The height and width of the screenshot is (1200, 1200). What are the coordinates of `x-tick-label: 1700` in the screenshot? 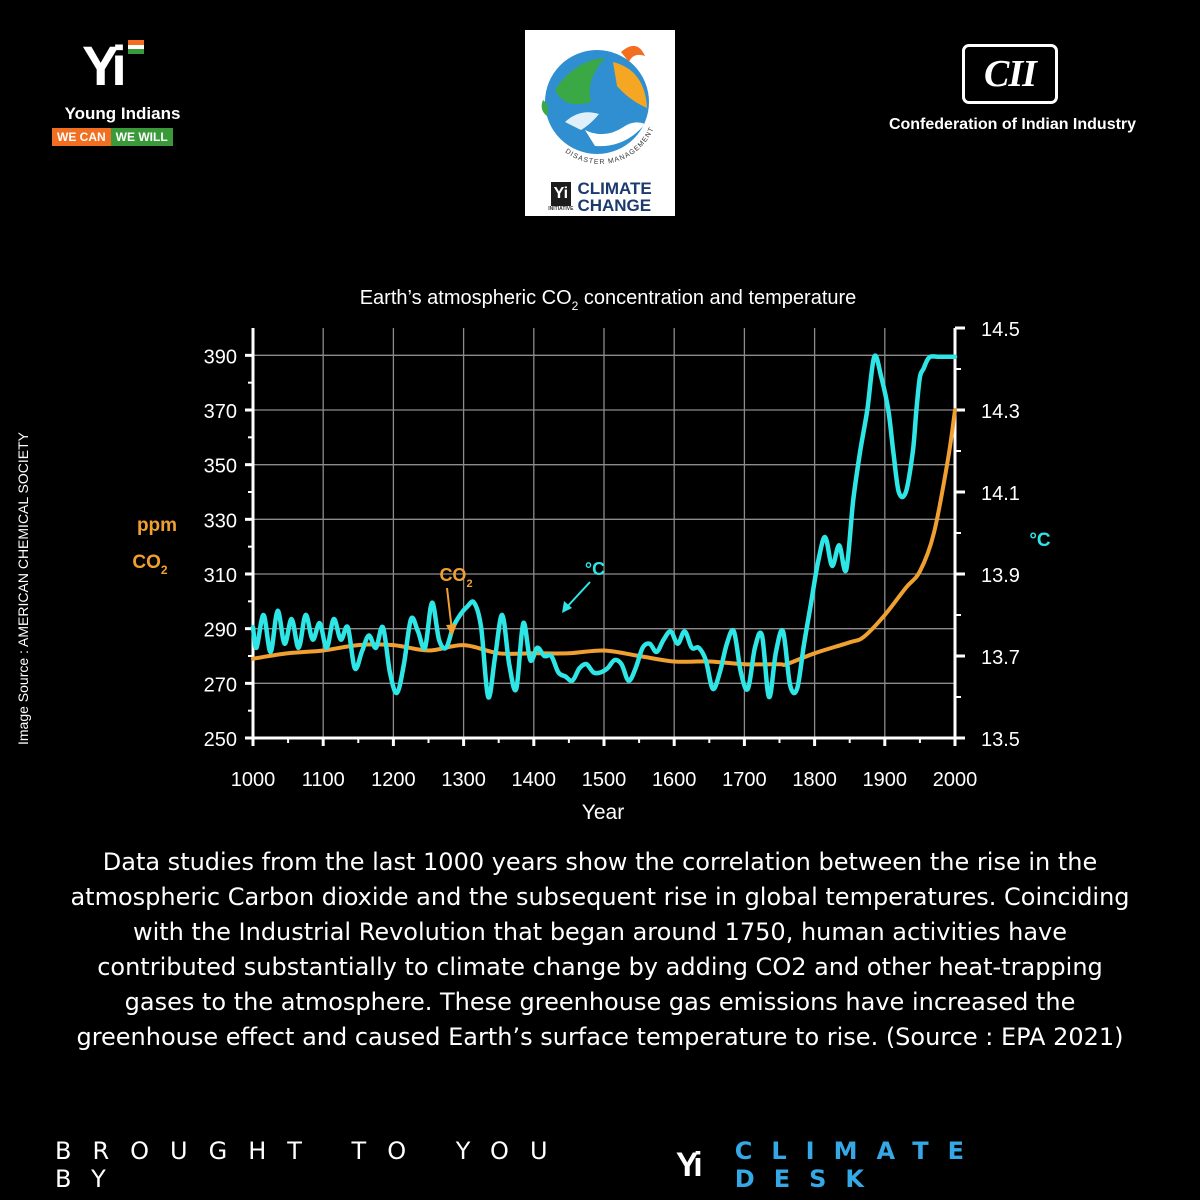 It's located at (744, 780).